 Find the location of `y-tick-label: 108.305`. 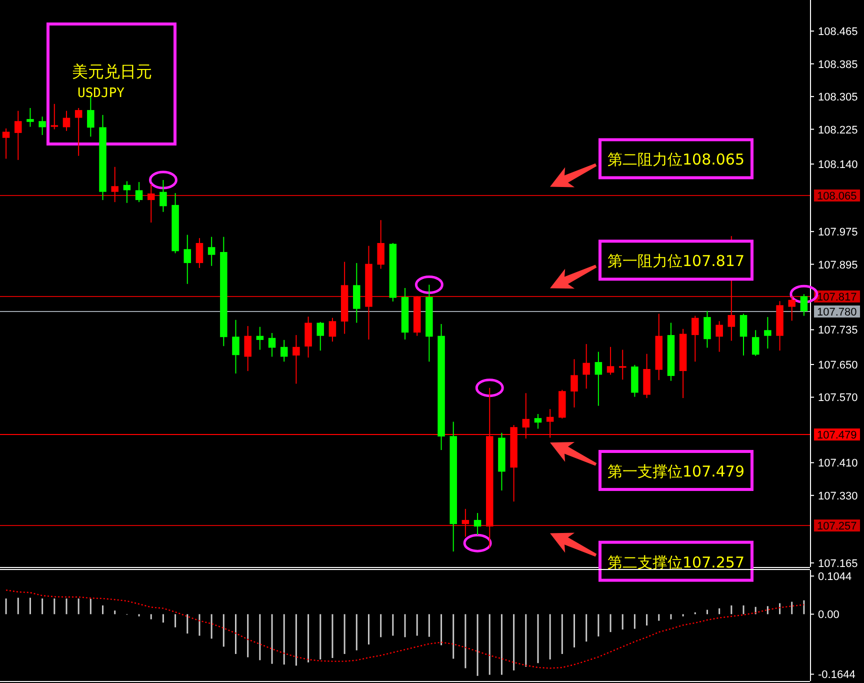

y-tick-label: 108.305 is located at coordinates (838, 98).